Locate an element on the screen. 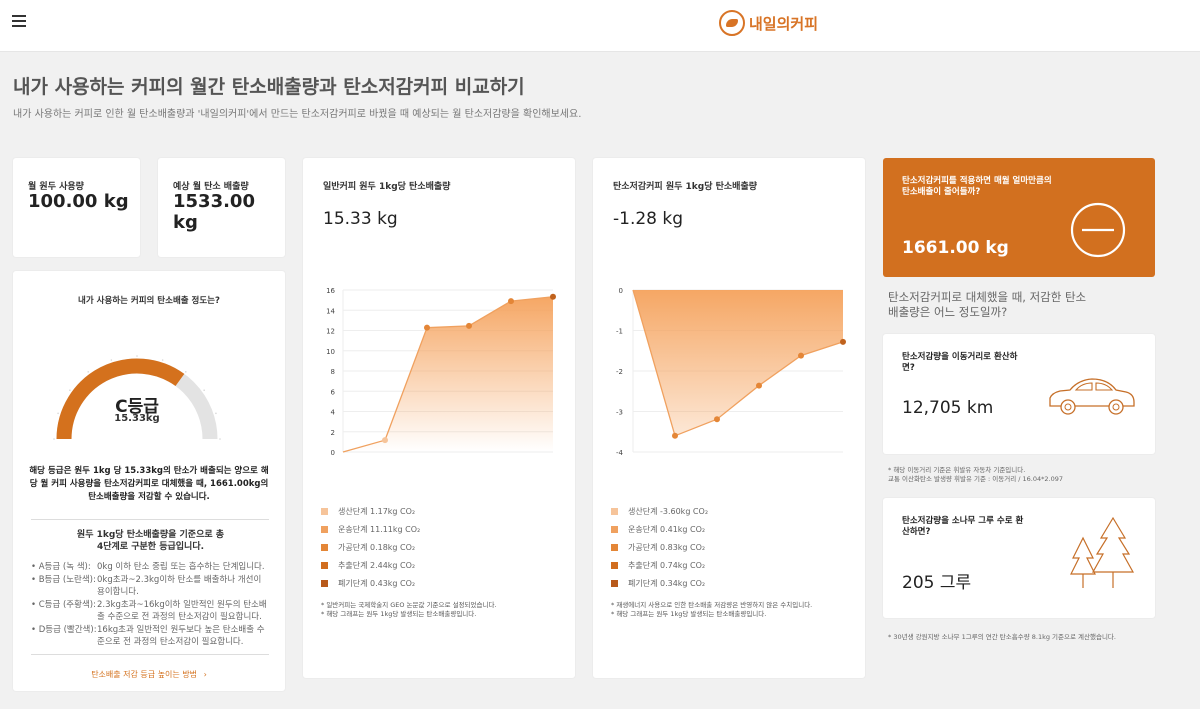  distance-value: 12,705 km is located at coordinates (948, 408).